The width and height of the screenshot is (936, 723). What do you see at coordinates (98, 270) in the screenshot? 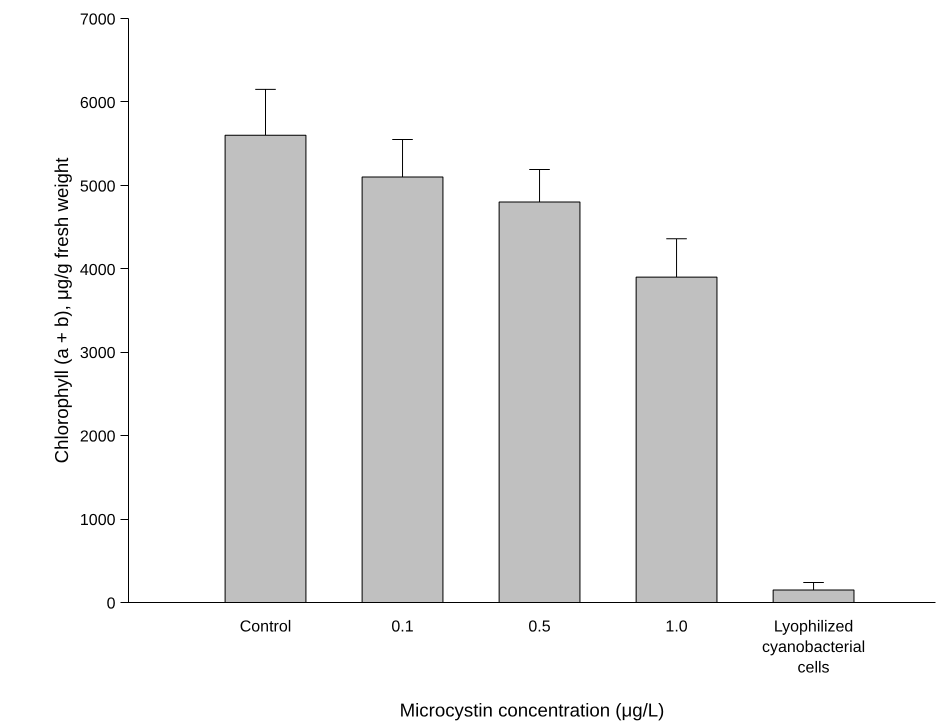
I see `y-tick-label: 4000` at bounding box center [98, 270].